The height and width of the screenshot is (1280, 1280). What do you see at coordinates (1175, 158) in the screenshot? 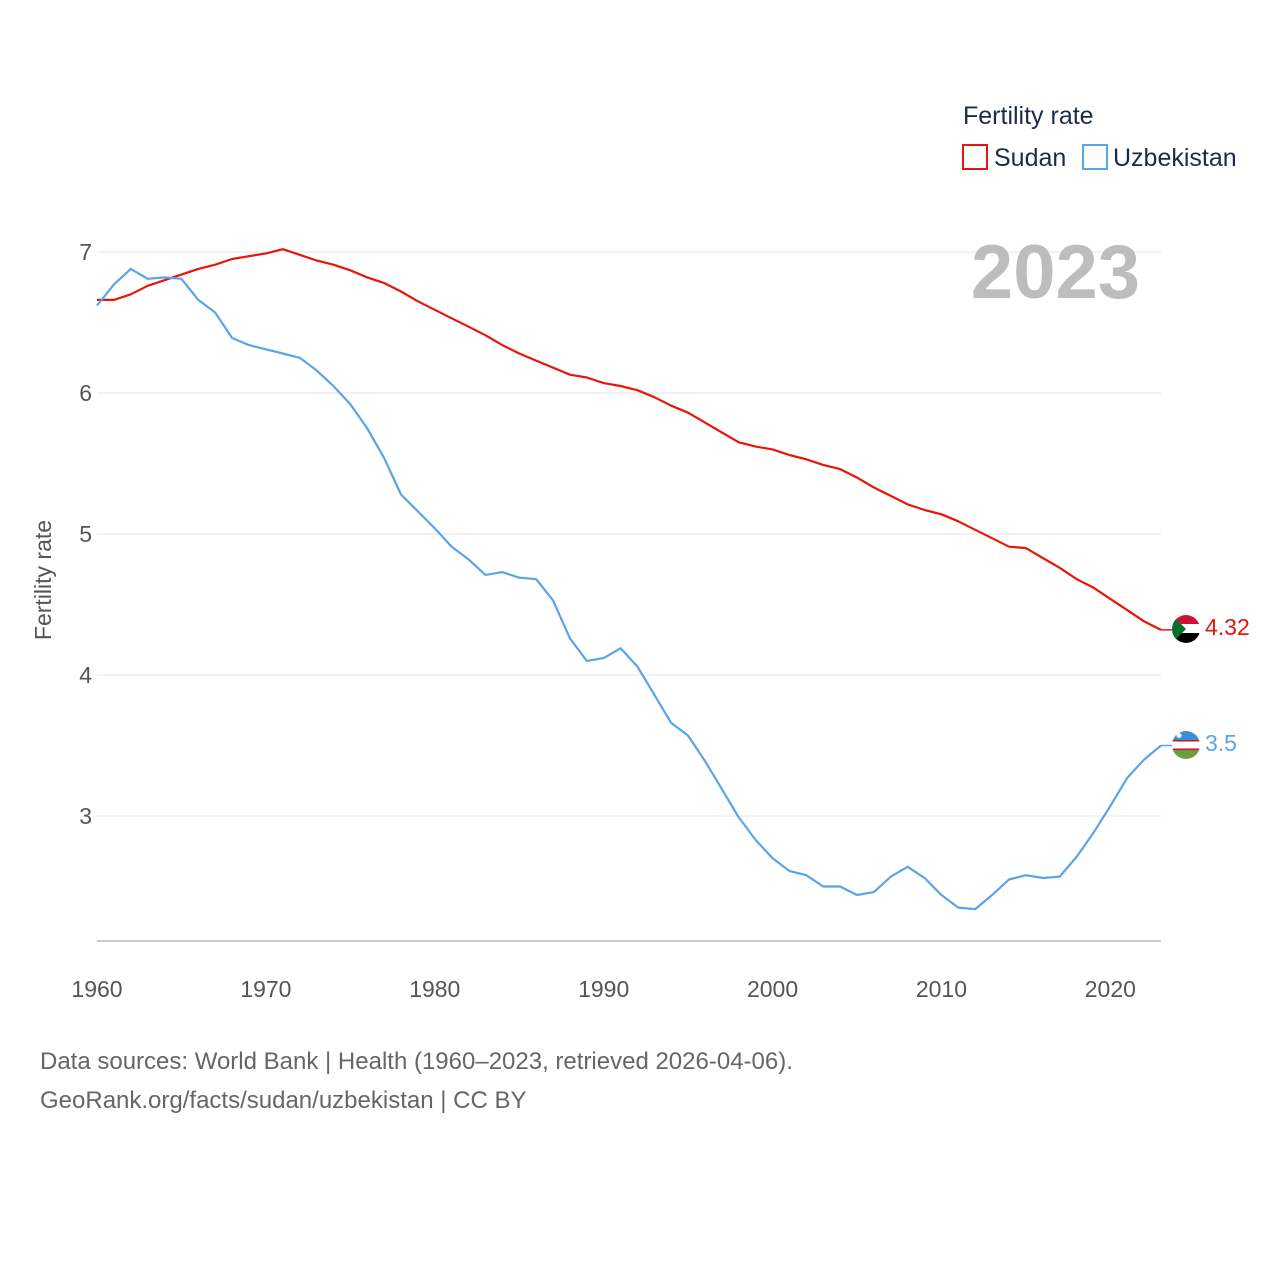
I see `legend-label-uzbekistan: Uzbekistan` at bounding box center [1175, 158].